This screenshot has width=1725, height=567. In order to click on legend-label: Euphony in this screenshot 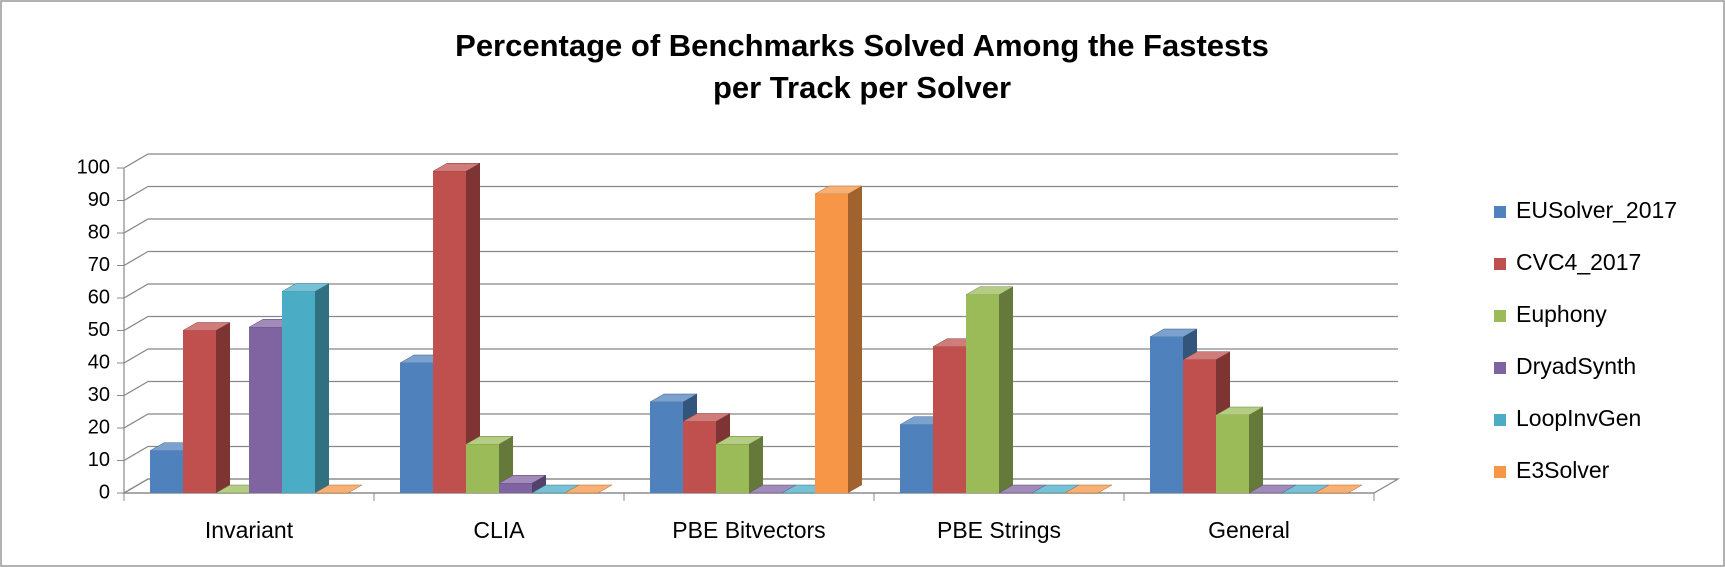, I will do `click(1561, 314)`.